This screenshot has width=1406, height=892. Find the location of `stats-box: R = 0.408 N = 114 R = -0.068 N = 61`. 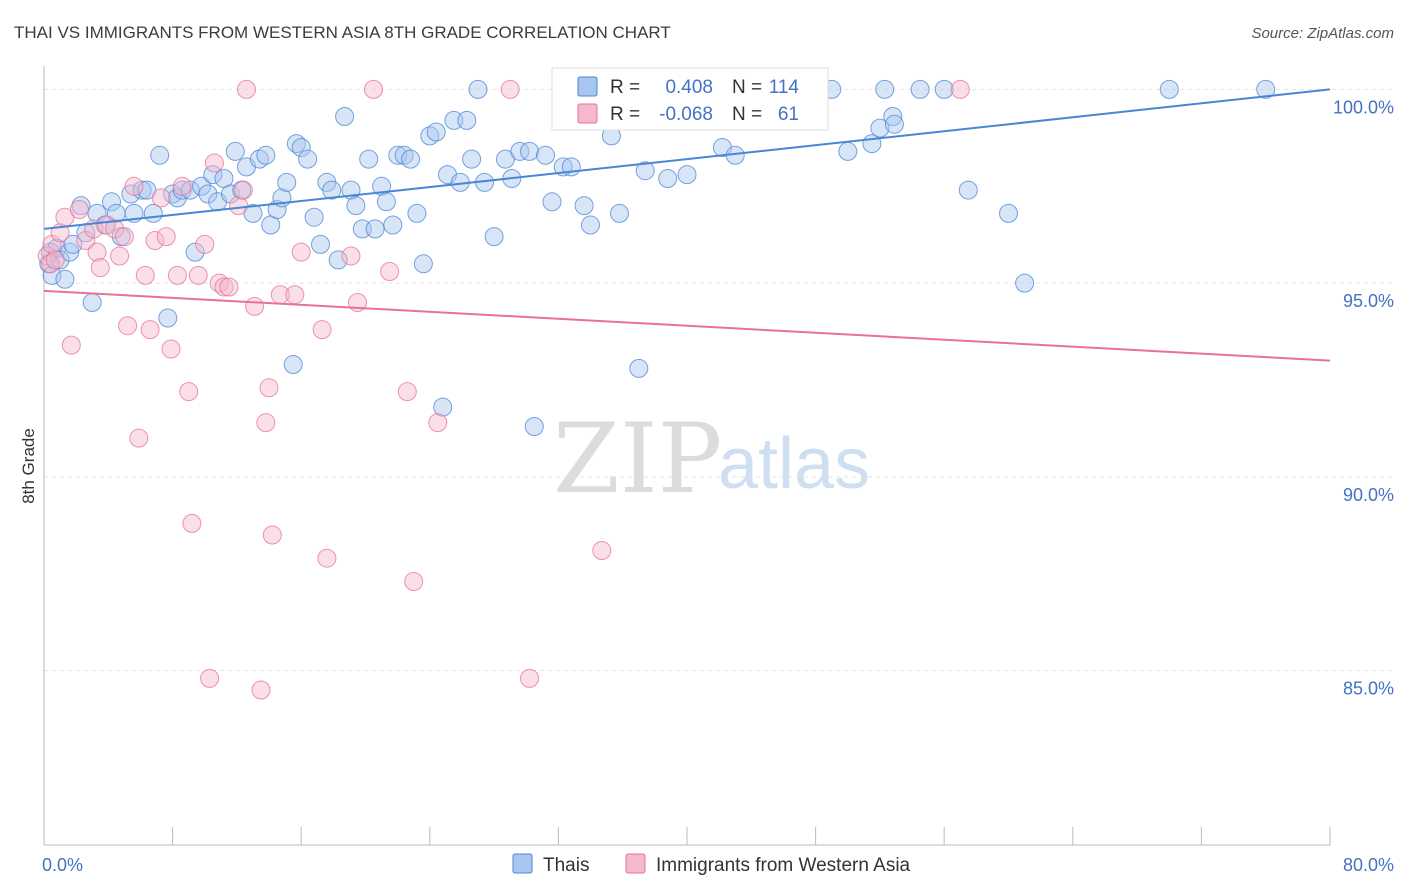

stats-box: R = 0.408 N = 114 R = -0.068 N = 61 is located at coordinates (690, 99).